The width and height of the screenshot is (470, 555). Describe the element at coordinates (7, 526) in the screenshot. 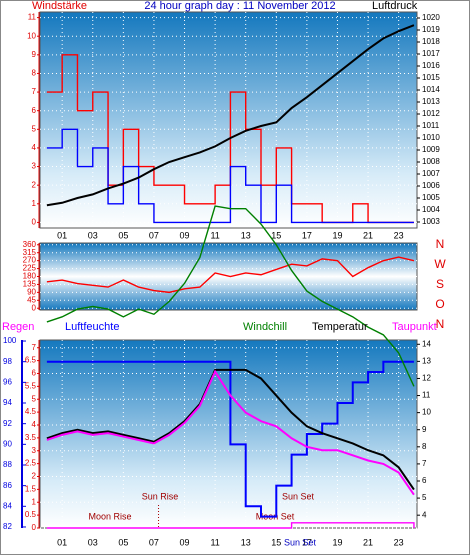

I see `y3-tick-label: 82` at that location.